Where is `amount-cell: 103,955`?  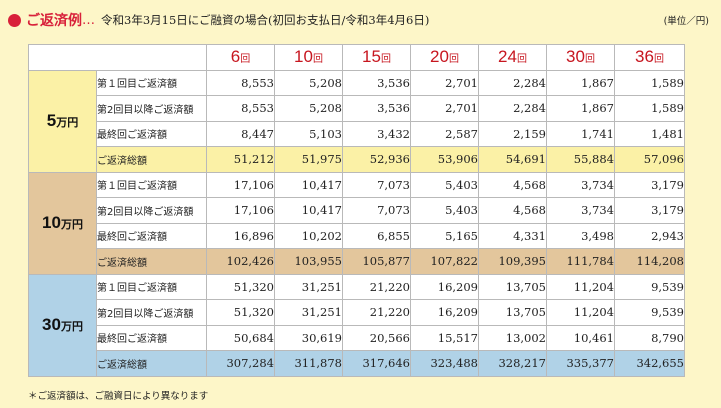
amount-cell: 103,955 is located at coordinates (308, 261).